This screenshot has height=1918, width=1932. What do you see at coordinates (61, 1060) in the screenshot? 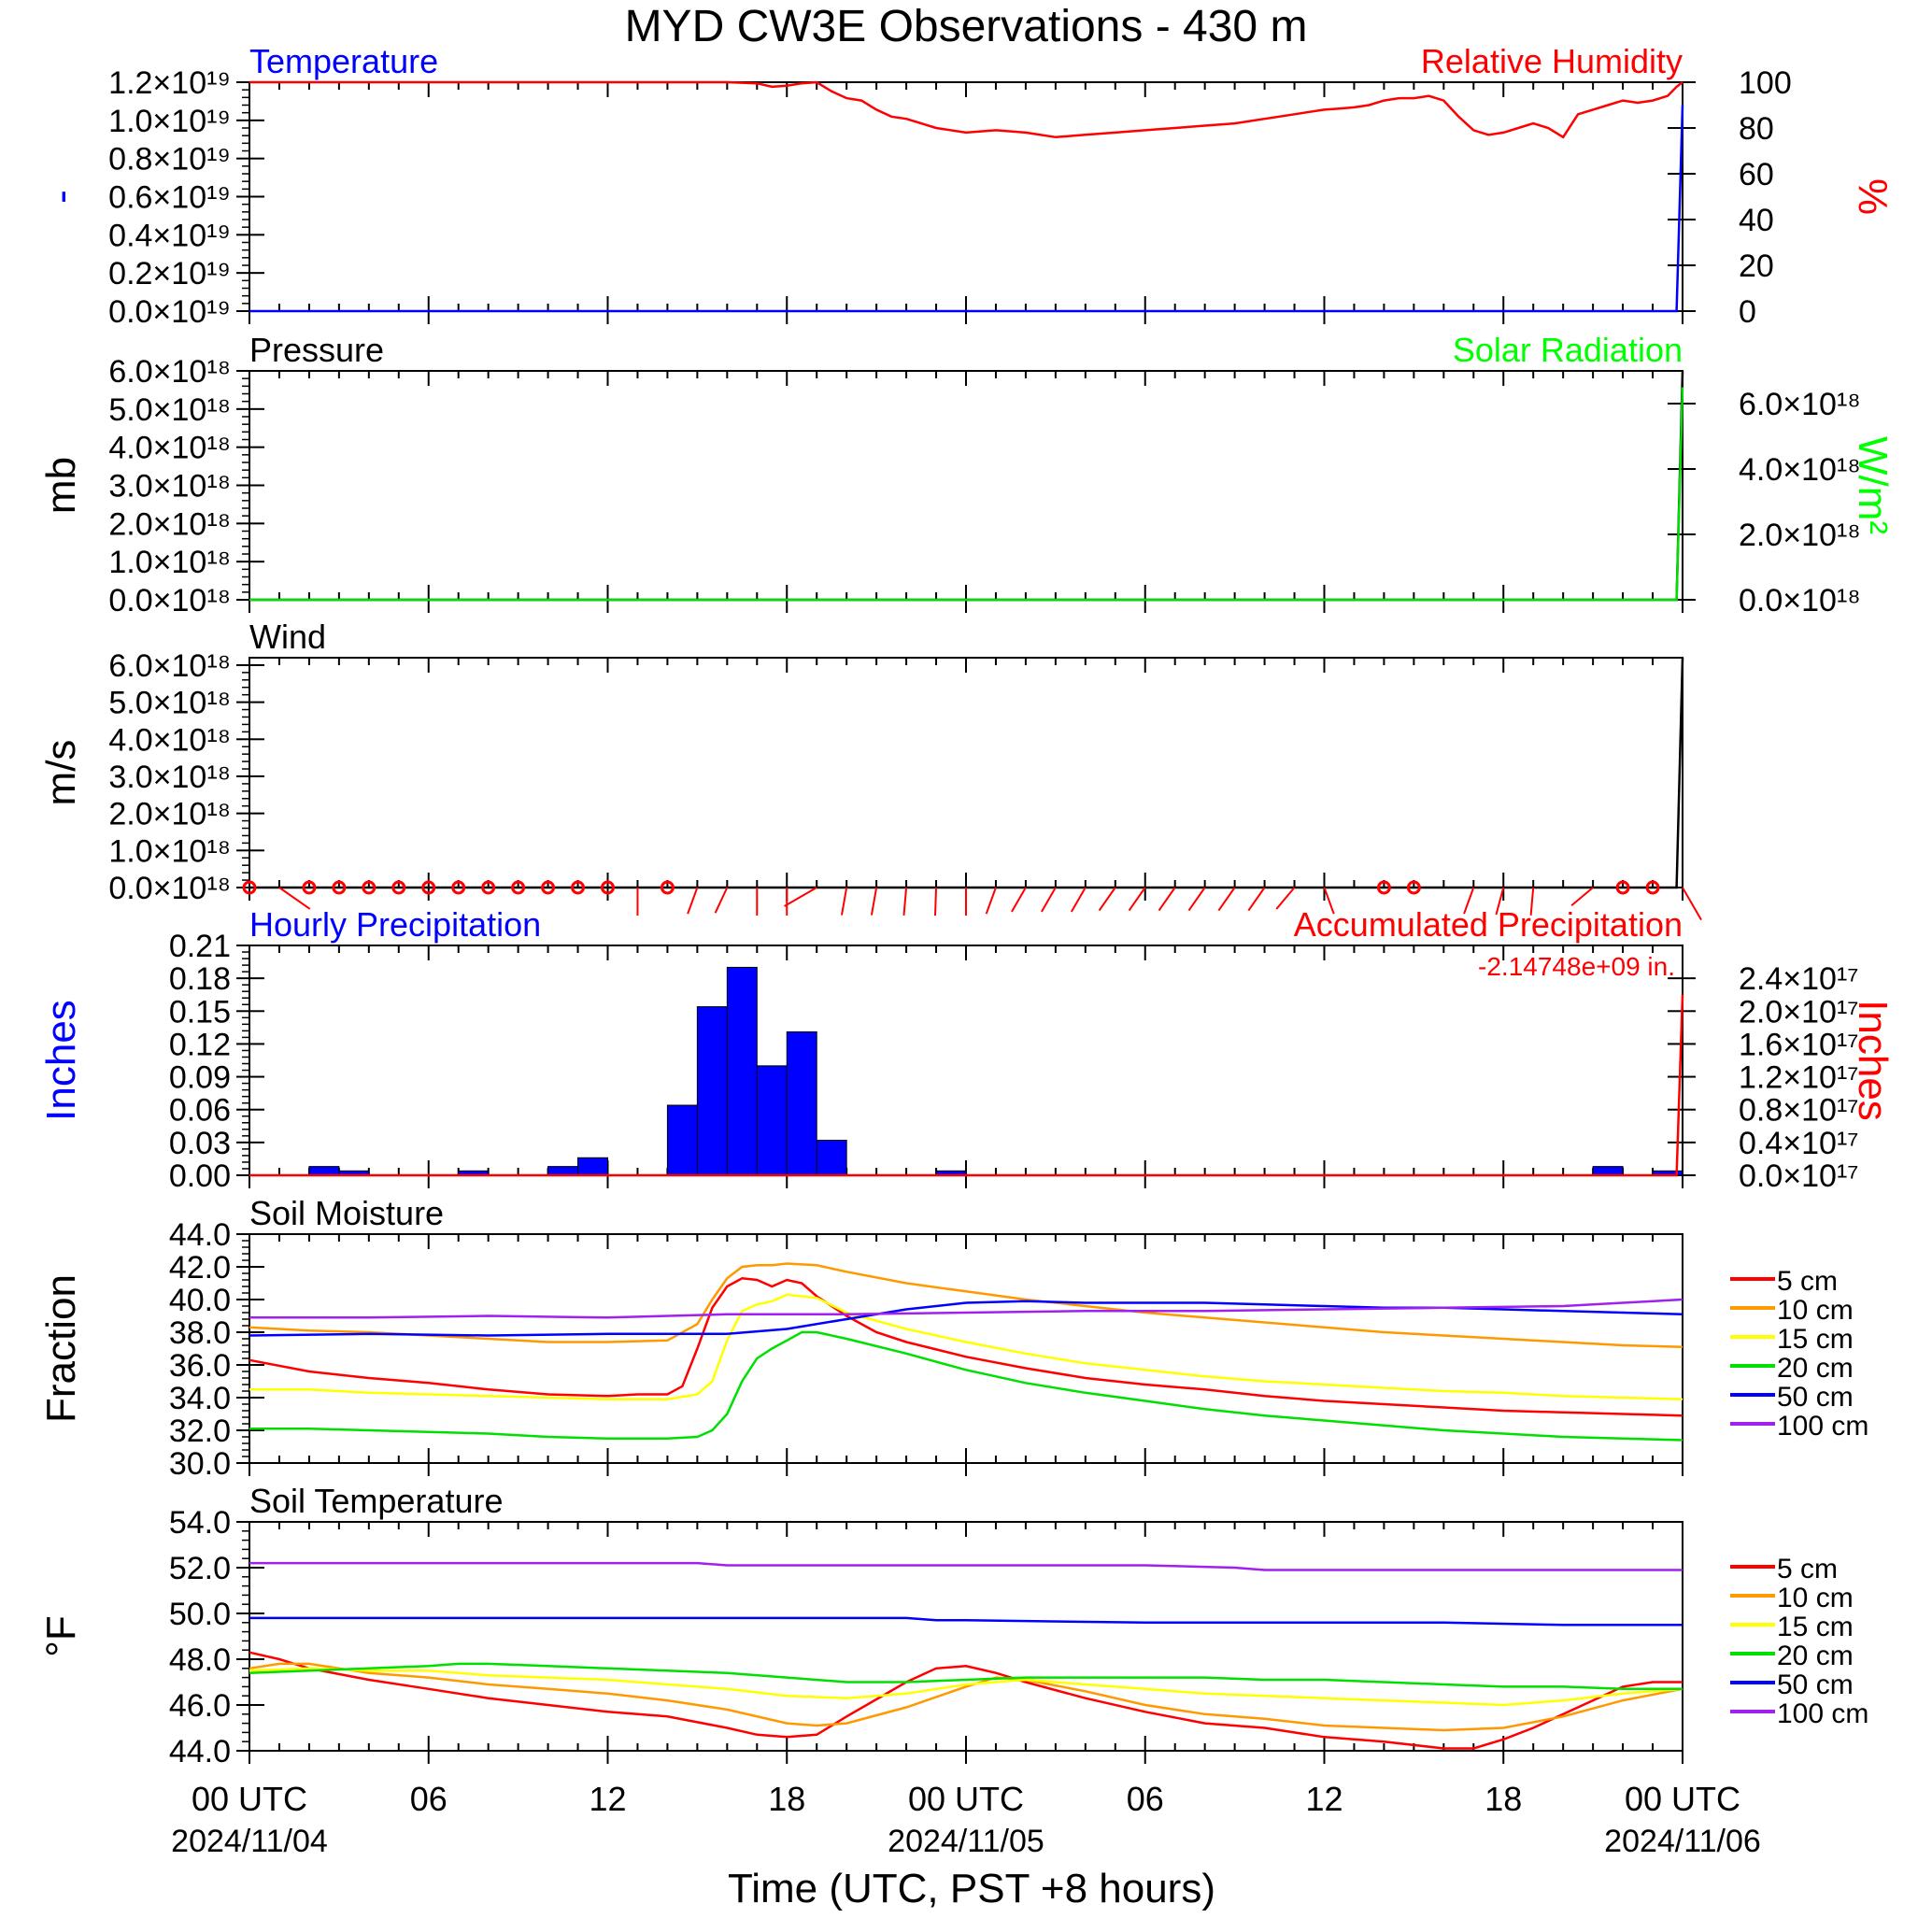
I see `y-axis-unit-left: Inches` at bounding box center [61, 1060].